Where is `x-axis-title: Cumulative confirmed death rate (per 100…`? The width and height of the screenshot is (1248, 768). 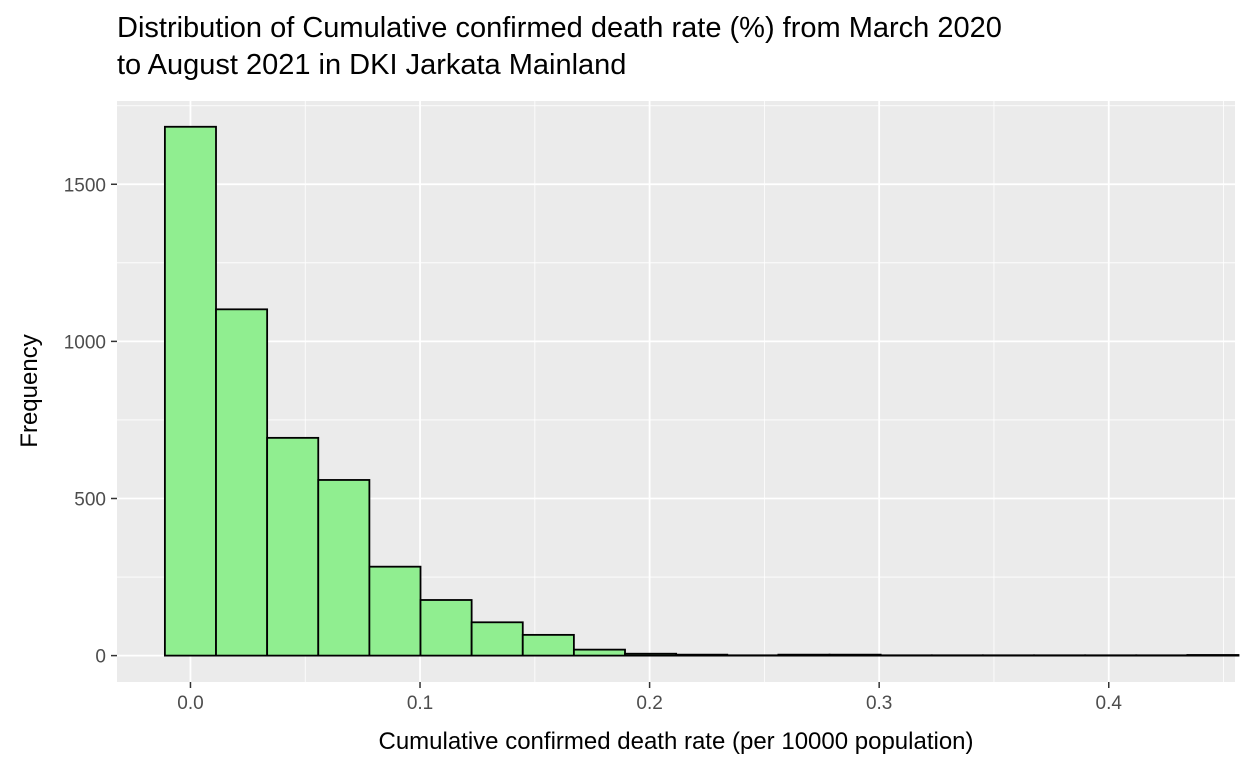
x-axis-title: Cumulative confirmed death rate (per 100… is located at coordinates (675, 741).